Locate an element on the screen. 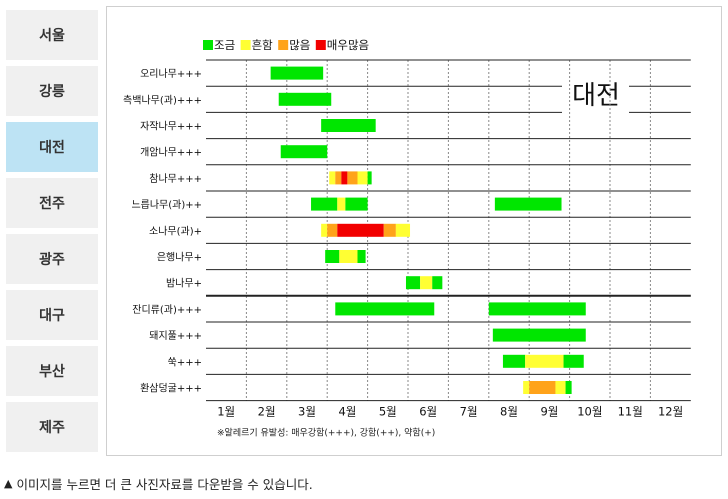 This screenshot has width=728, height=499. footer-text: 이미지를 누르면 더 큰 사진자료를 다운받을 수 있습니다. is located at coordinates (164, 484).